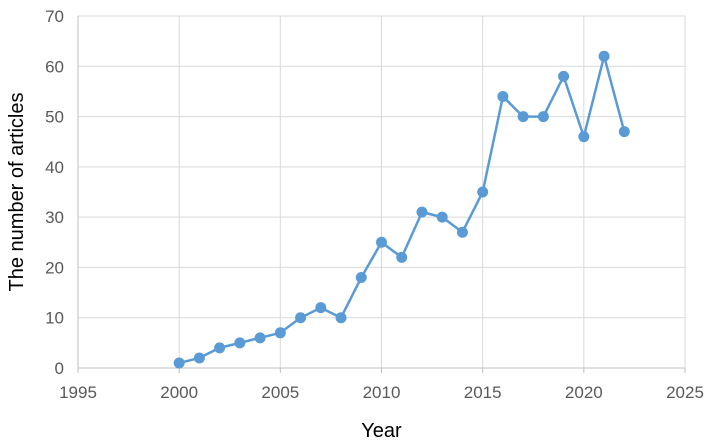  Describe the element at coordinates (54, 16) in the screenshot. I see `y-tick-label: 70` at that location.